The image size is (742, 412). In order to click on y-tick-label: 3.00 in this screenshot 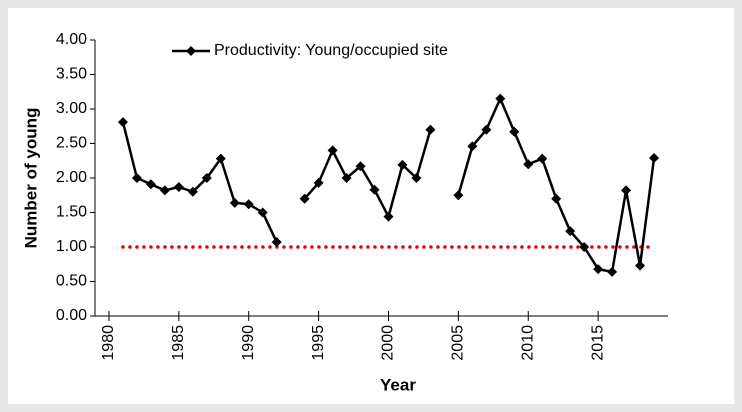, I will do `click(71, 108)`.